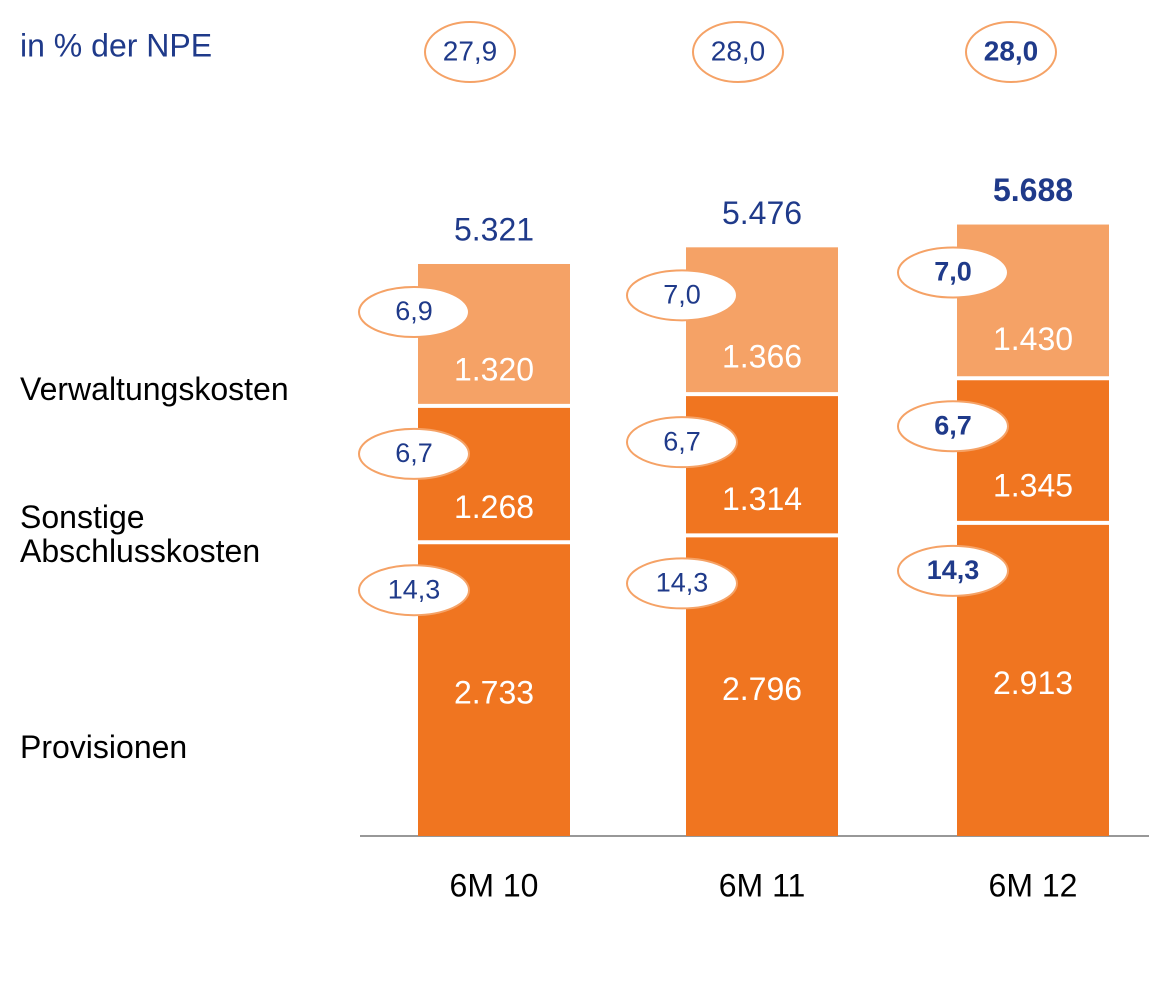  I want to click on segment-label: 1.320, so click(494, 369).